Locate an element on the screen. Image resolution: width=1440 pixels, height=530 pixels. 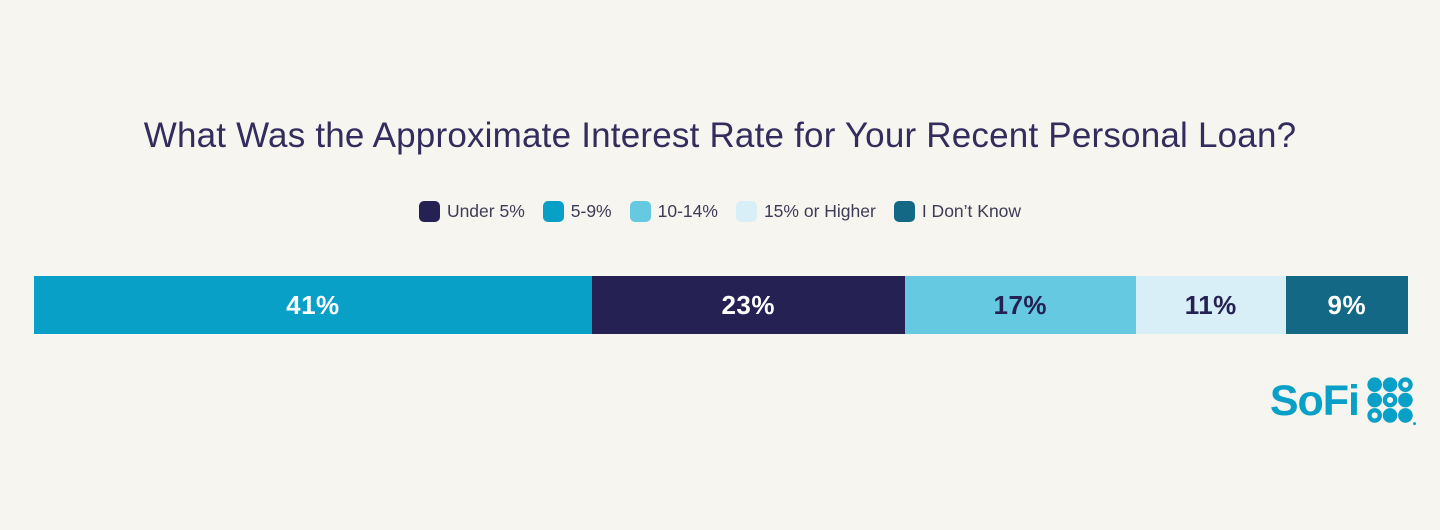
legend-label: Under 5% is located at coordinates (485, 211).